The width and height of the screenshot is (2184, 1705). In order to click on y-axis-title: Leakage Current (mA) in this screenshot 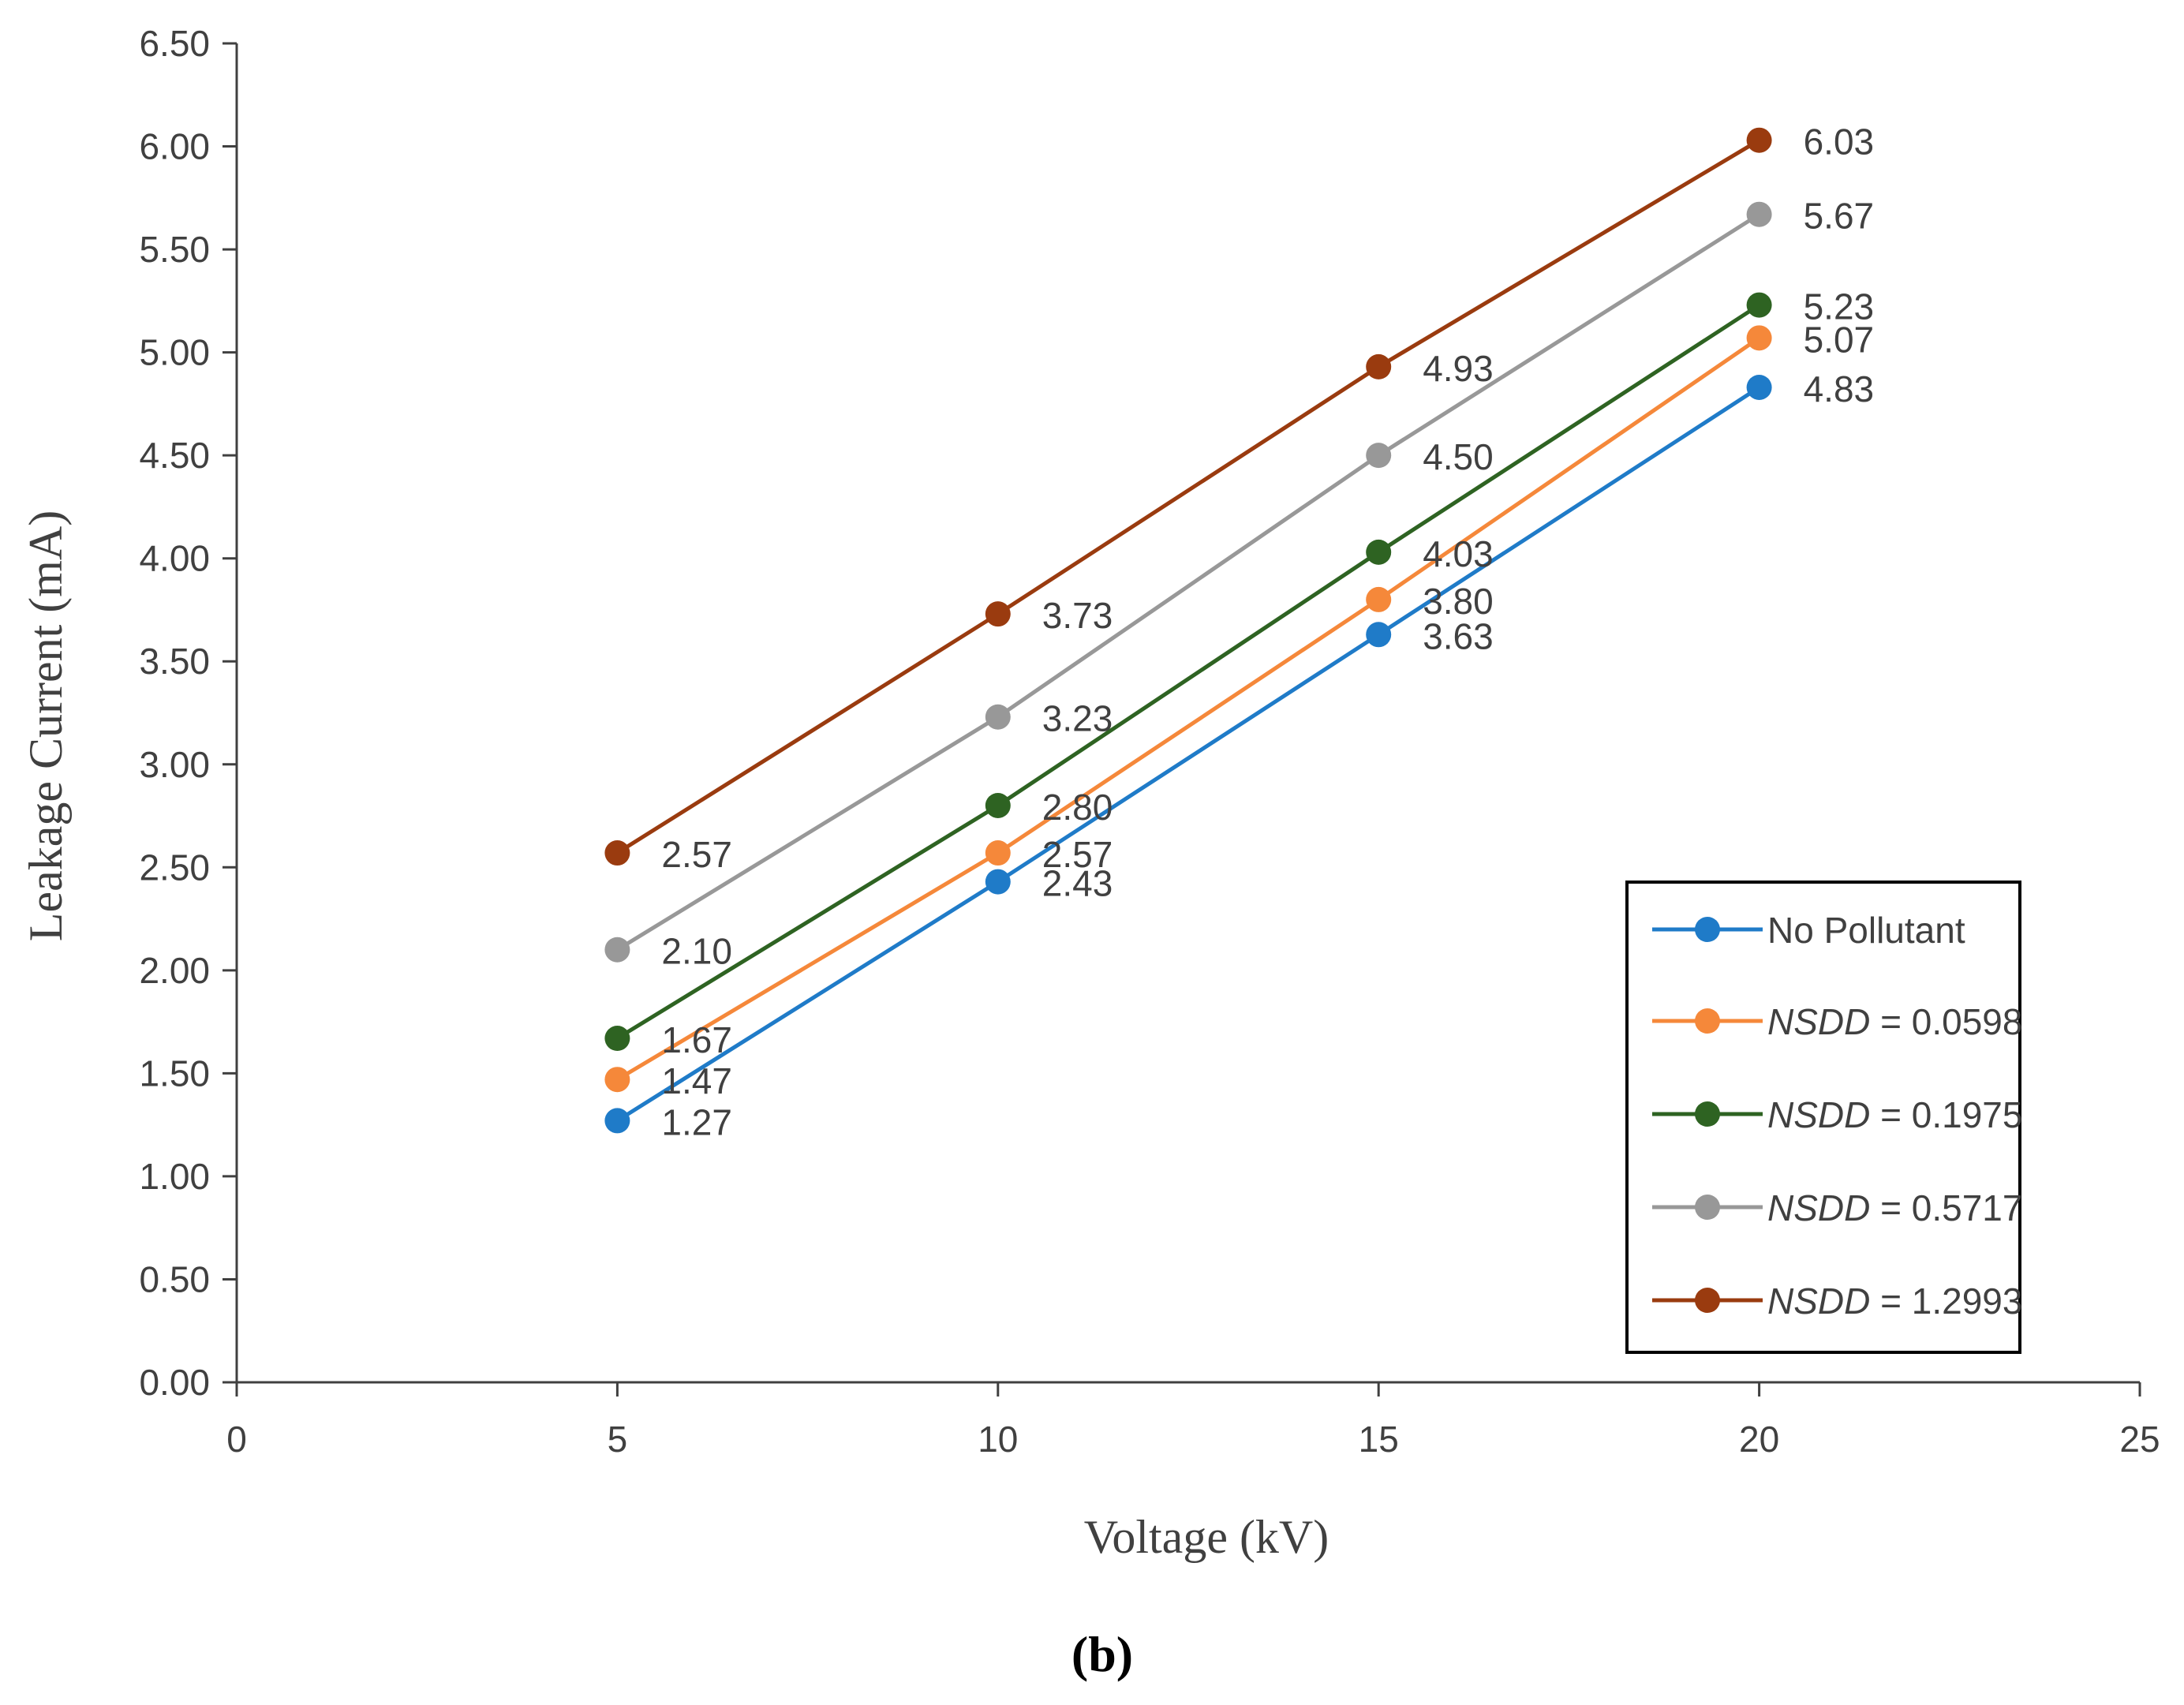, I will do `click(46, 725)`.